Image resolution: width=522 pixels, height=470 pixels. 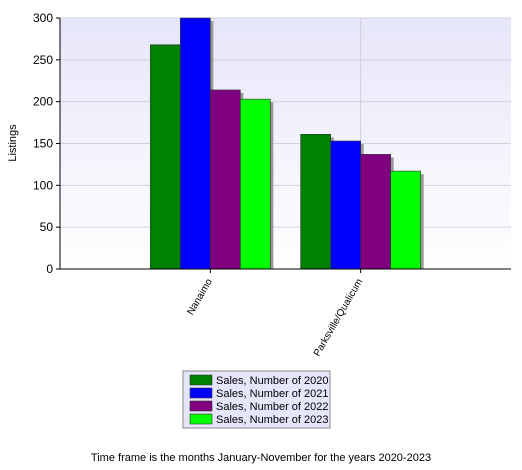 I want to click on legend-label: Sales, Number of 2021, so click(x=272, y=394).